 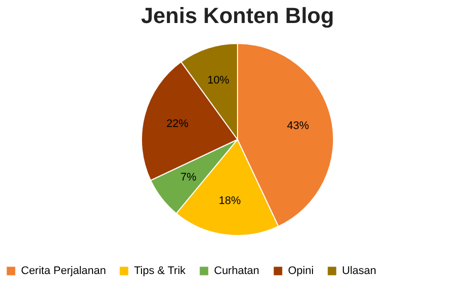 I want to click on chart-title: Jenis Konten Blog, so click(x=237, y=15).